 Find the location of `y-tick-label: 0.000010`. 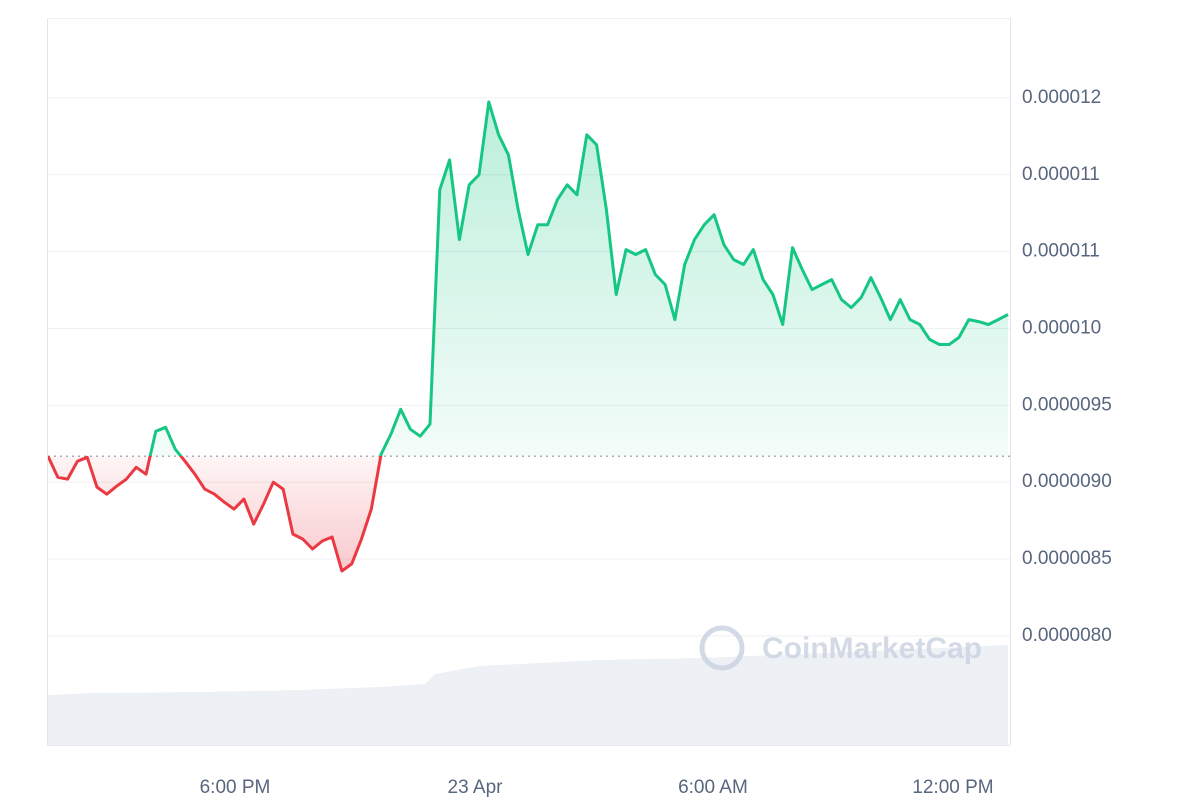

y-tick-label: 0.000010 is located at coordinates (1061, 327).